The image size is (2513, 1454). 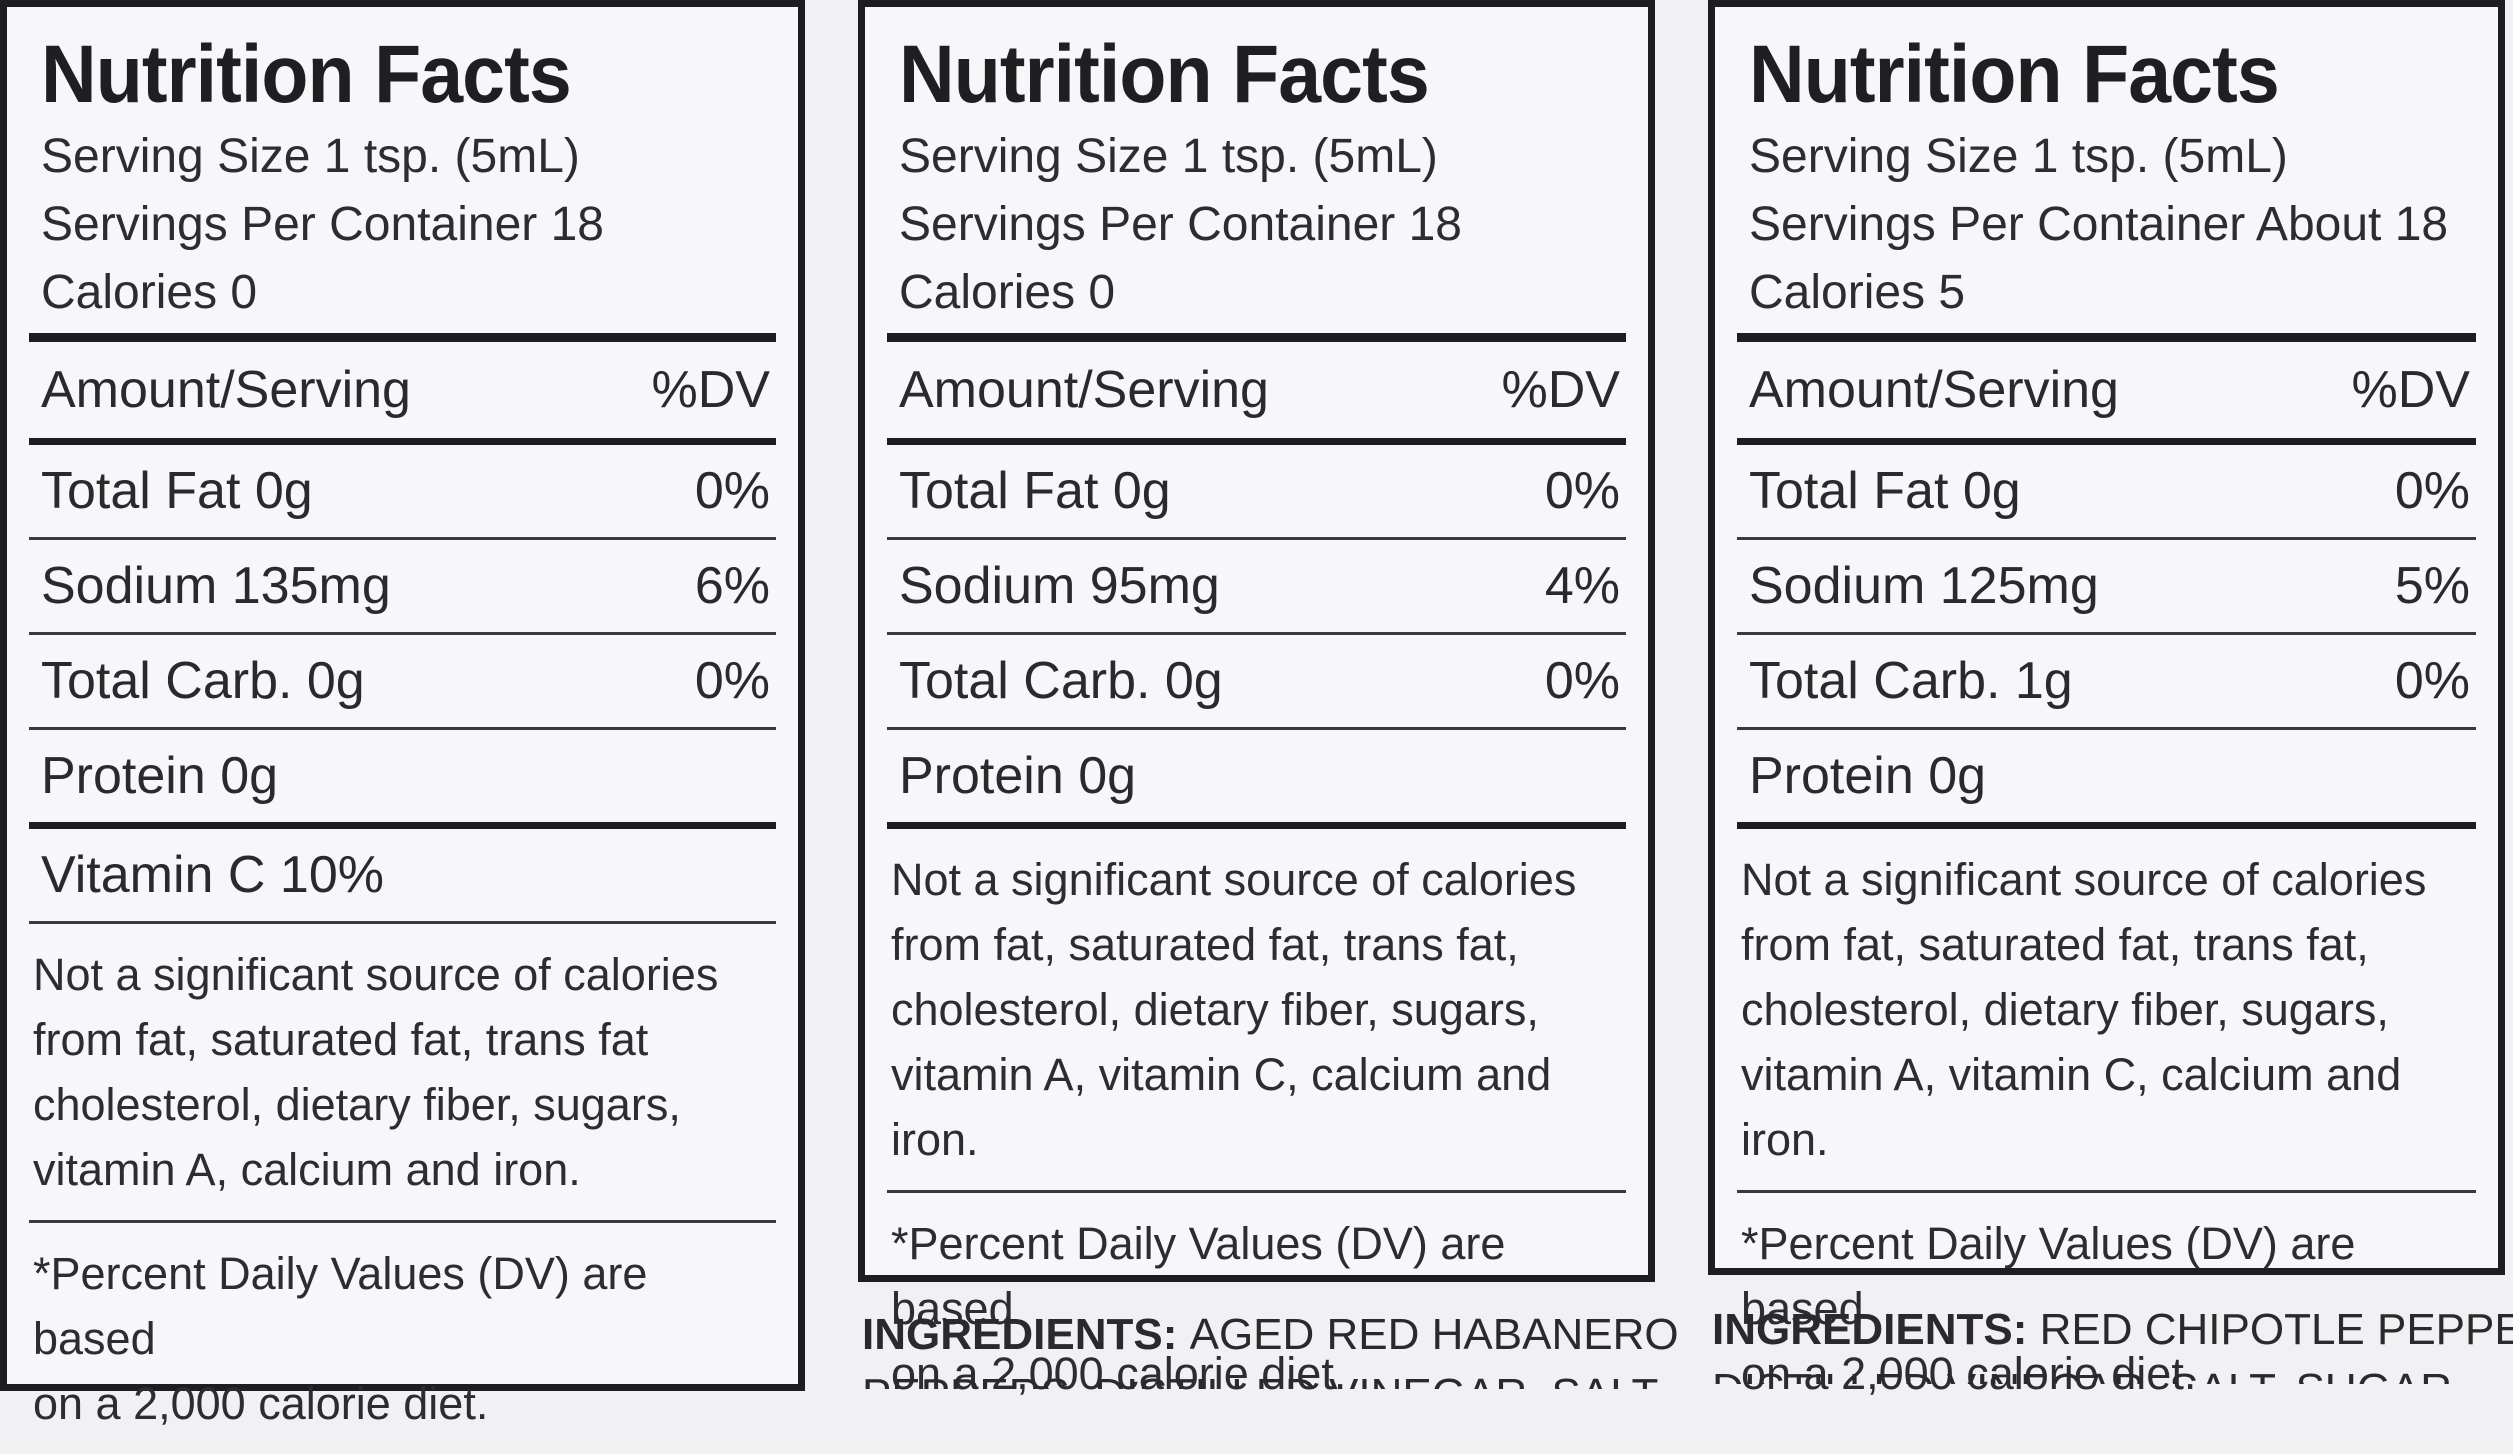 I want to click on servings-per-container: Servings Per Container About 18, so click(x=2099, y=224).